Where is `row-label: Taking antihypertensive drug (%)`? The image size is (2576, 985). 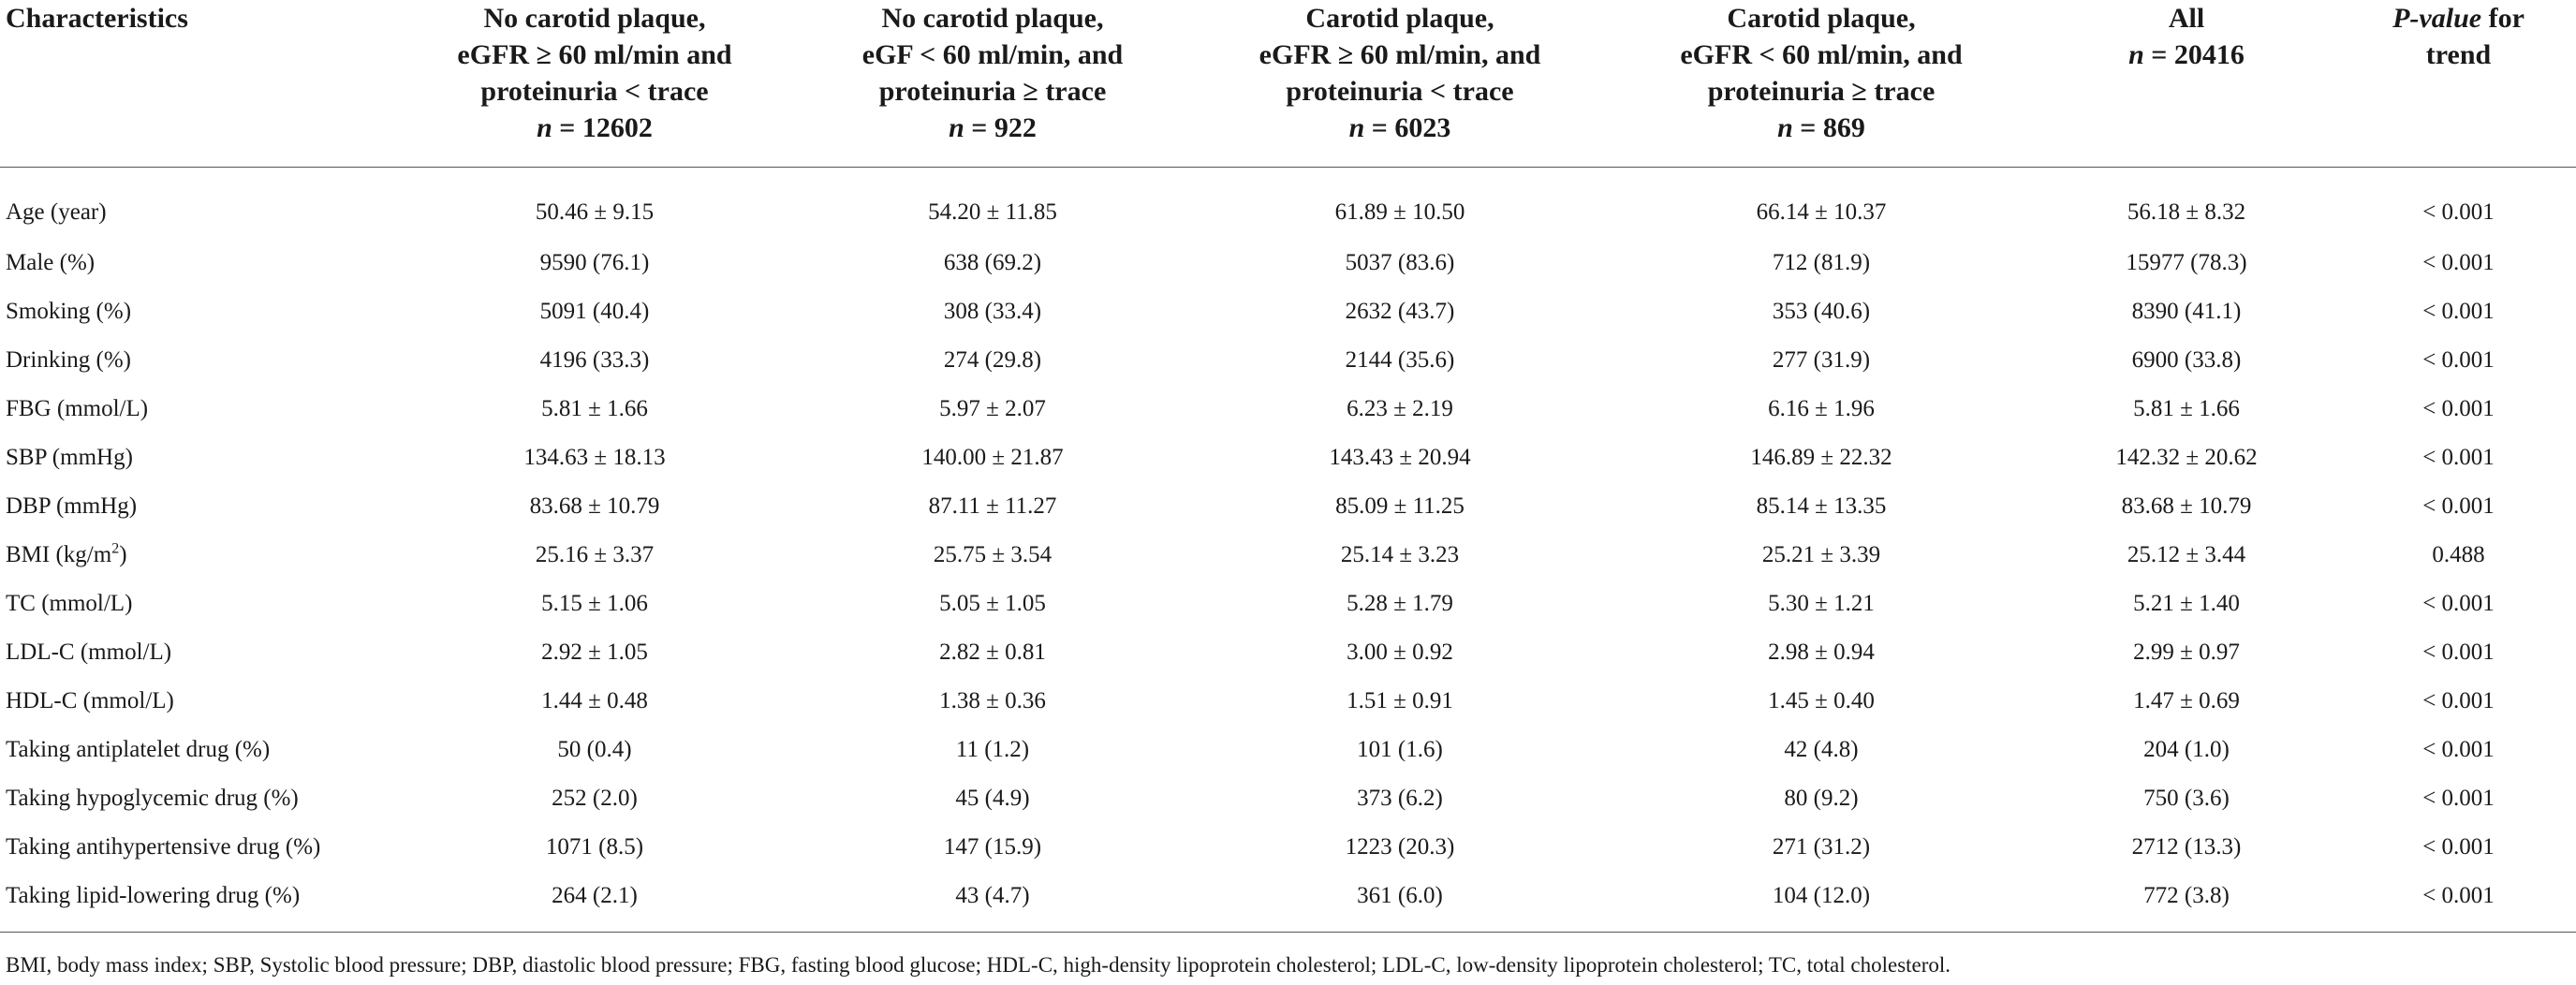
row-label: Taking antihypertensive drug (%) is located at coordinates (196, 847).